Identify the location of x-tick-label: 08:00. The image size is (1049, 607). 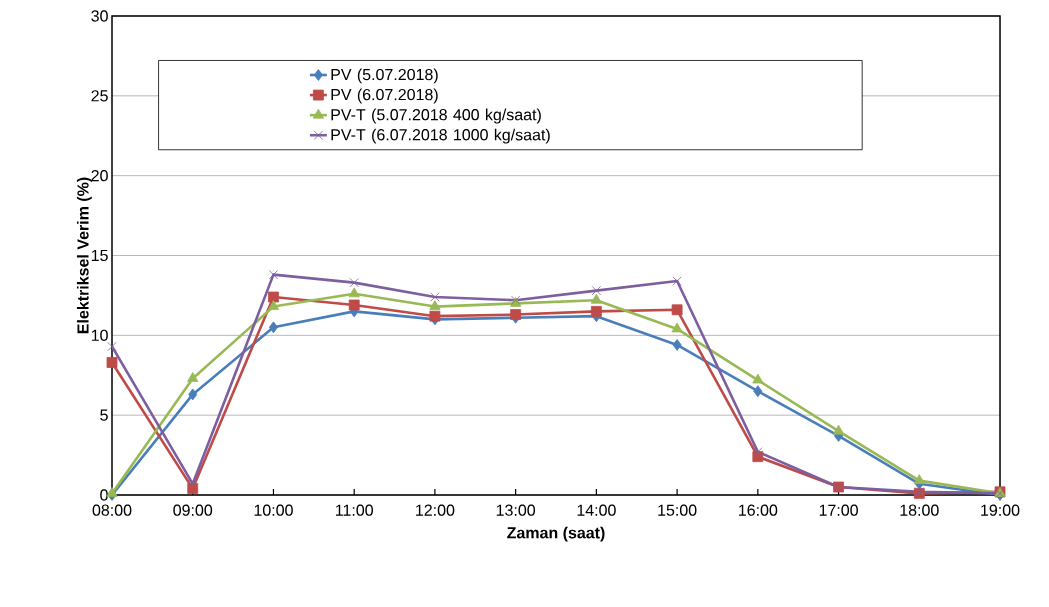
(112, 510).